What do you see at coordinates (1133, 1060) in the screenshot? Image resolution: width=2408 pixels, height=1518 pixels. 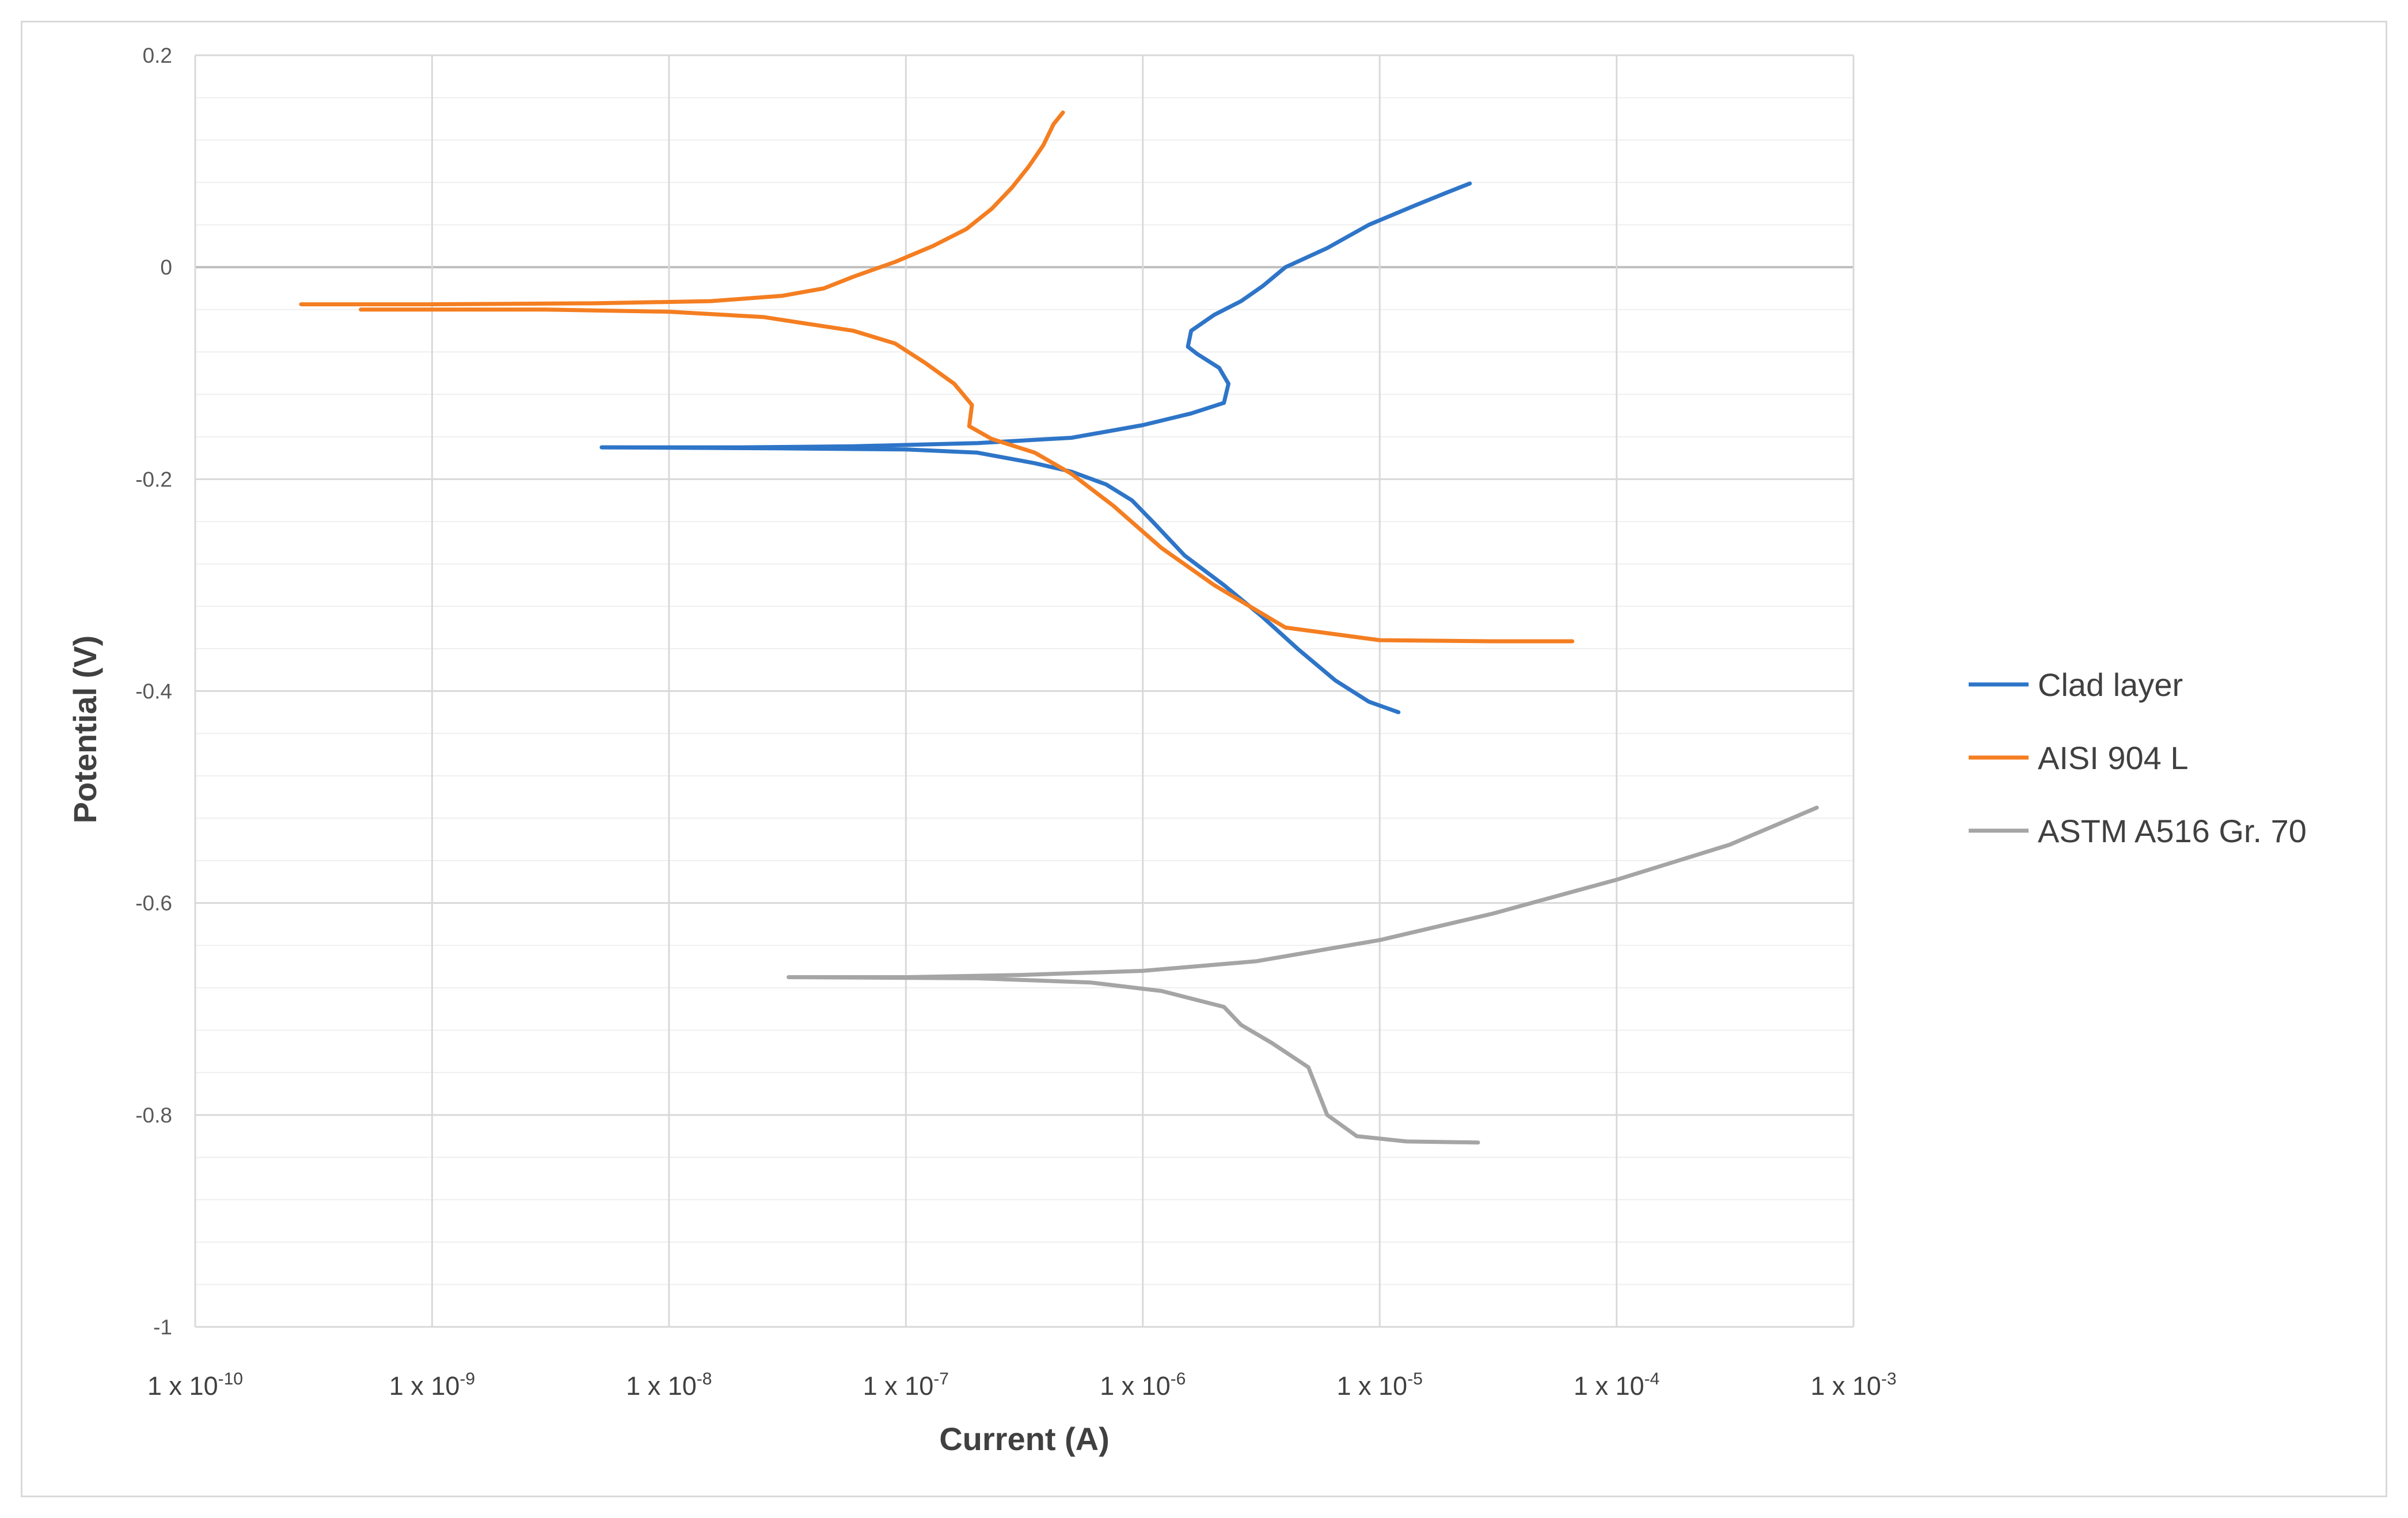 I see `series-line-3-cathodic` at bounding box center [1133, 1060].